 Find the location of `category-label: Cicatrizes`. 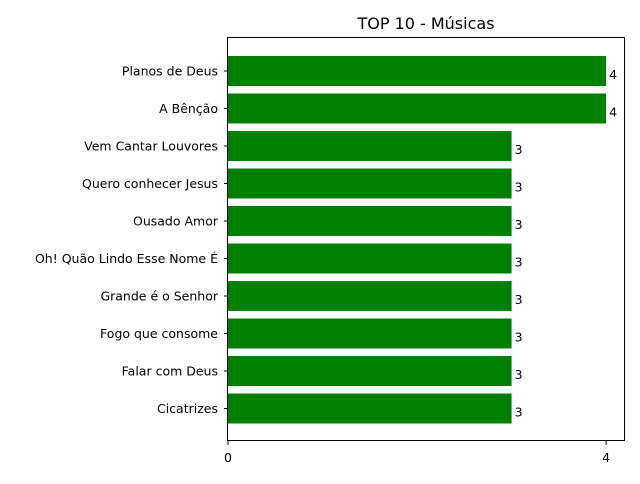

category-label: Cicatrizes is located at coordinates (187, 408).